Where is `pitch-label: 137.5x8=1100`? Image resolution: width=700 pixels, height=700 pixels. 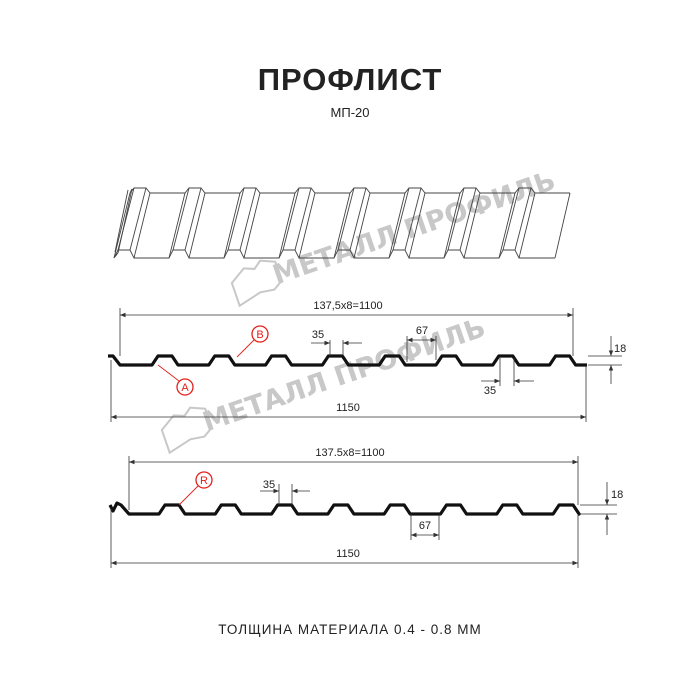
pitch-label: 137.5x8=1100 is located at coordinates (349, 453).